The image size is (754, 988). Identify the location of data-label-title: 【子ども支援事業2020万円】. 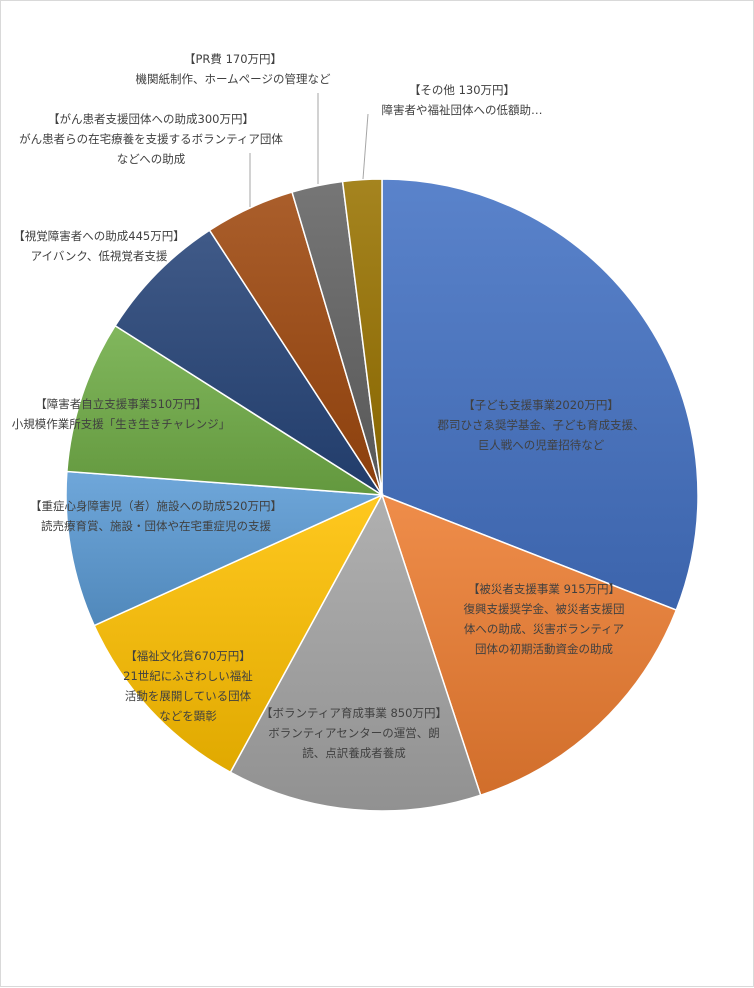
(541, 405).